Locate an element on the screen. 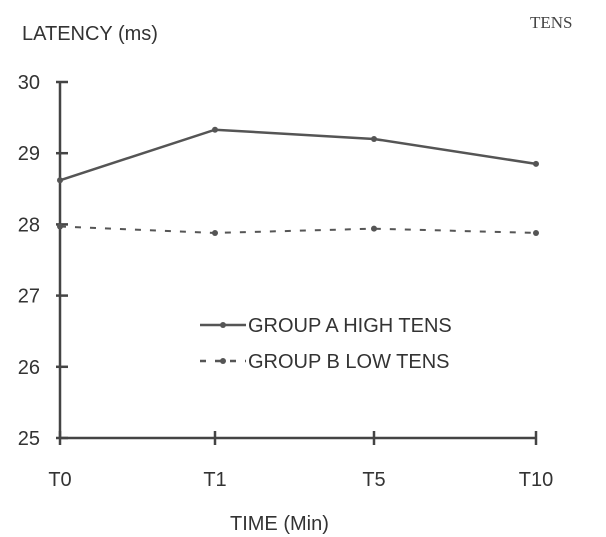 This screenshot has height=537, width=606. corner-label: TENS is located at coordinates (551, 22).